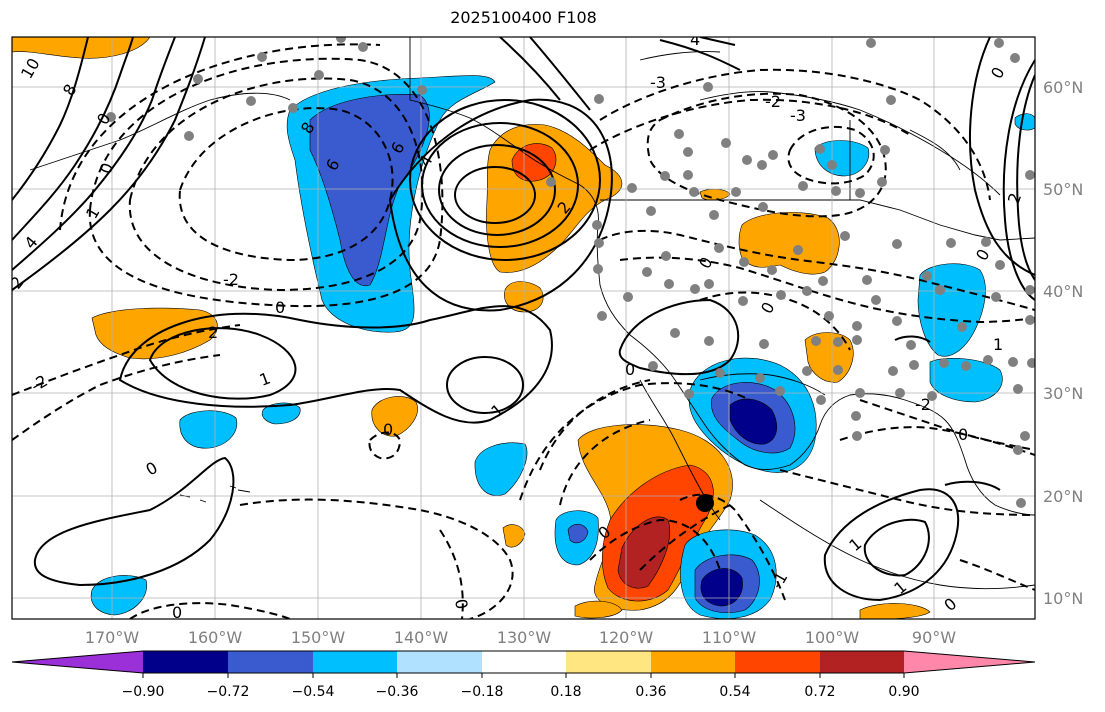  I want to click on colorbar-tick-label: 0.90, so click(903, 692).